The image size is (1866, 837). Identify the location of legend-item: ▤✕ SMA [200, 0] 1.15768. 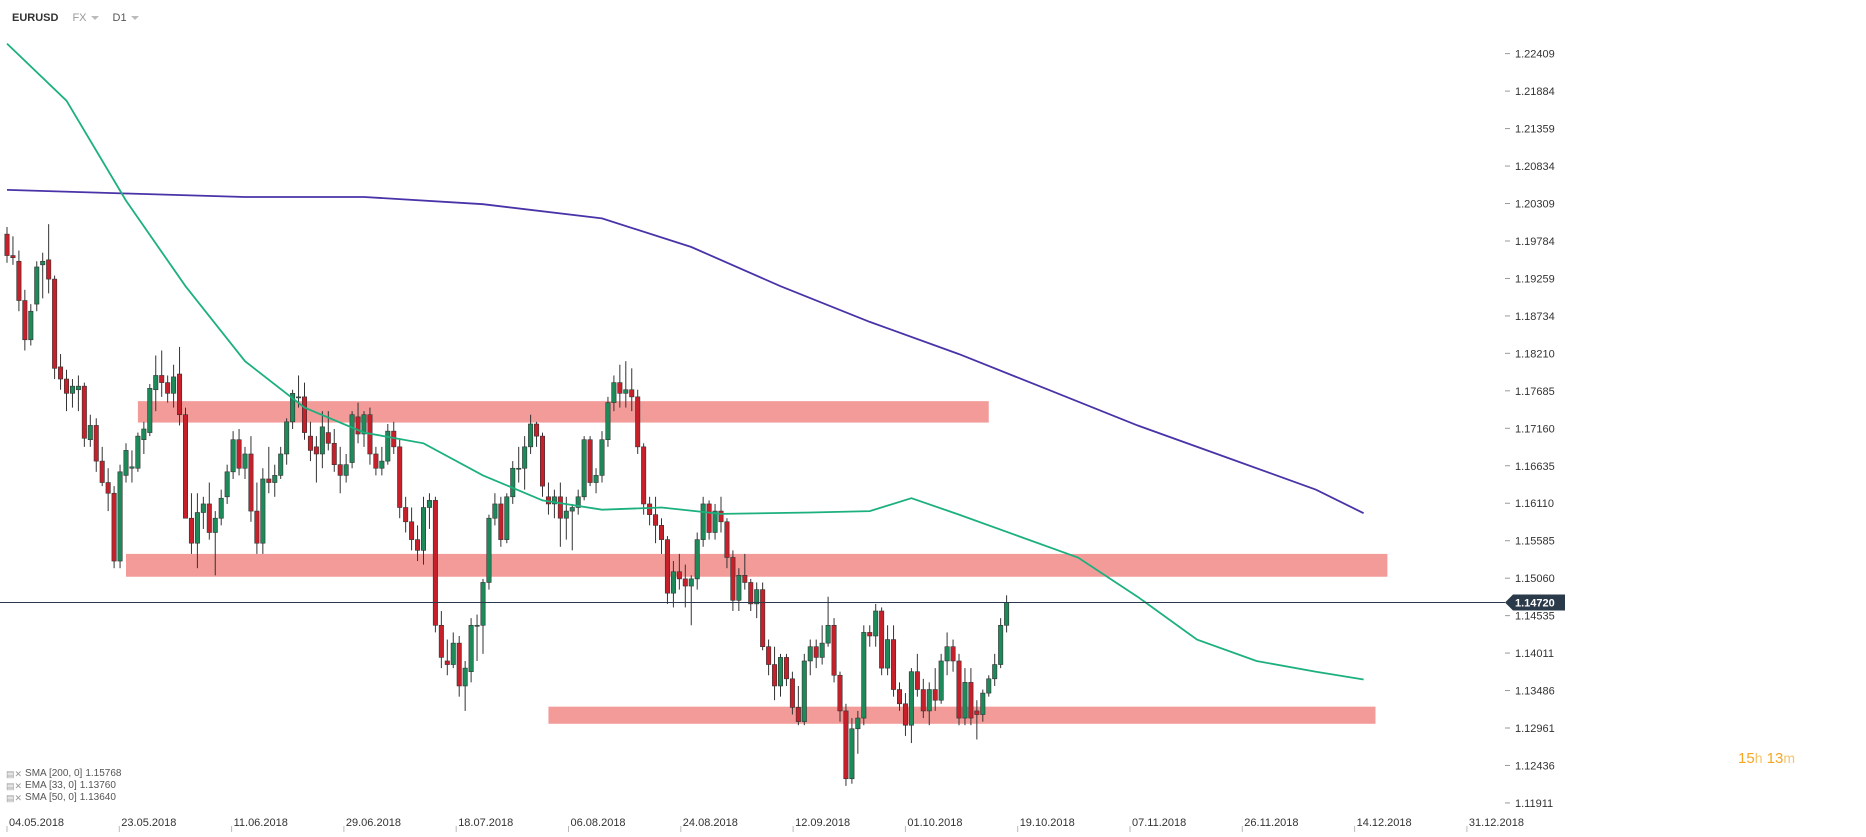
(63, 774).